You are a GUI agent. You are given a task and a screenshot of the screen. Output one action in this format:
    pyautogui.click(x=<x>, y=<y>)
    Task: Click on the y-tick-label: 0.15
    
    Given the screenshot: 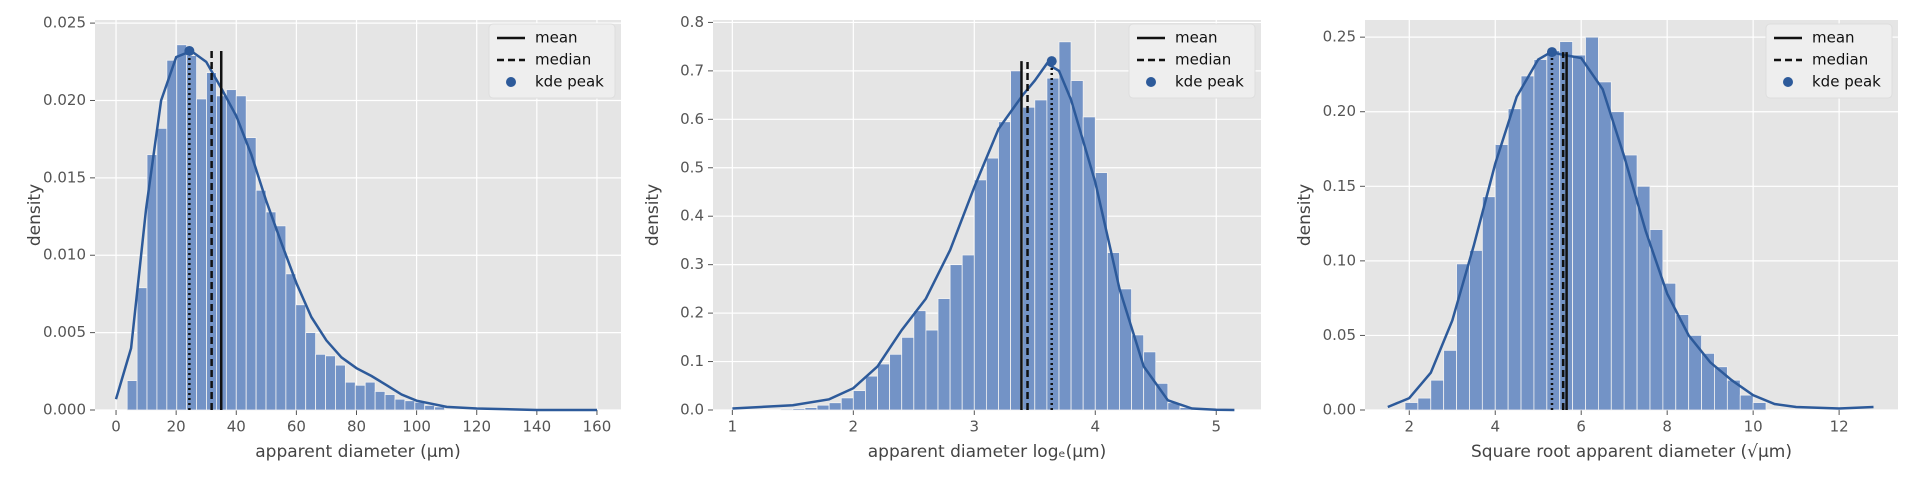 What is the action you would take?
    pyautogui.click(x=1339, y=186)
    